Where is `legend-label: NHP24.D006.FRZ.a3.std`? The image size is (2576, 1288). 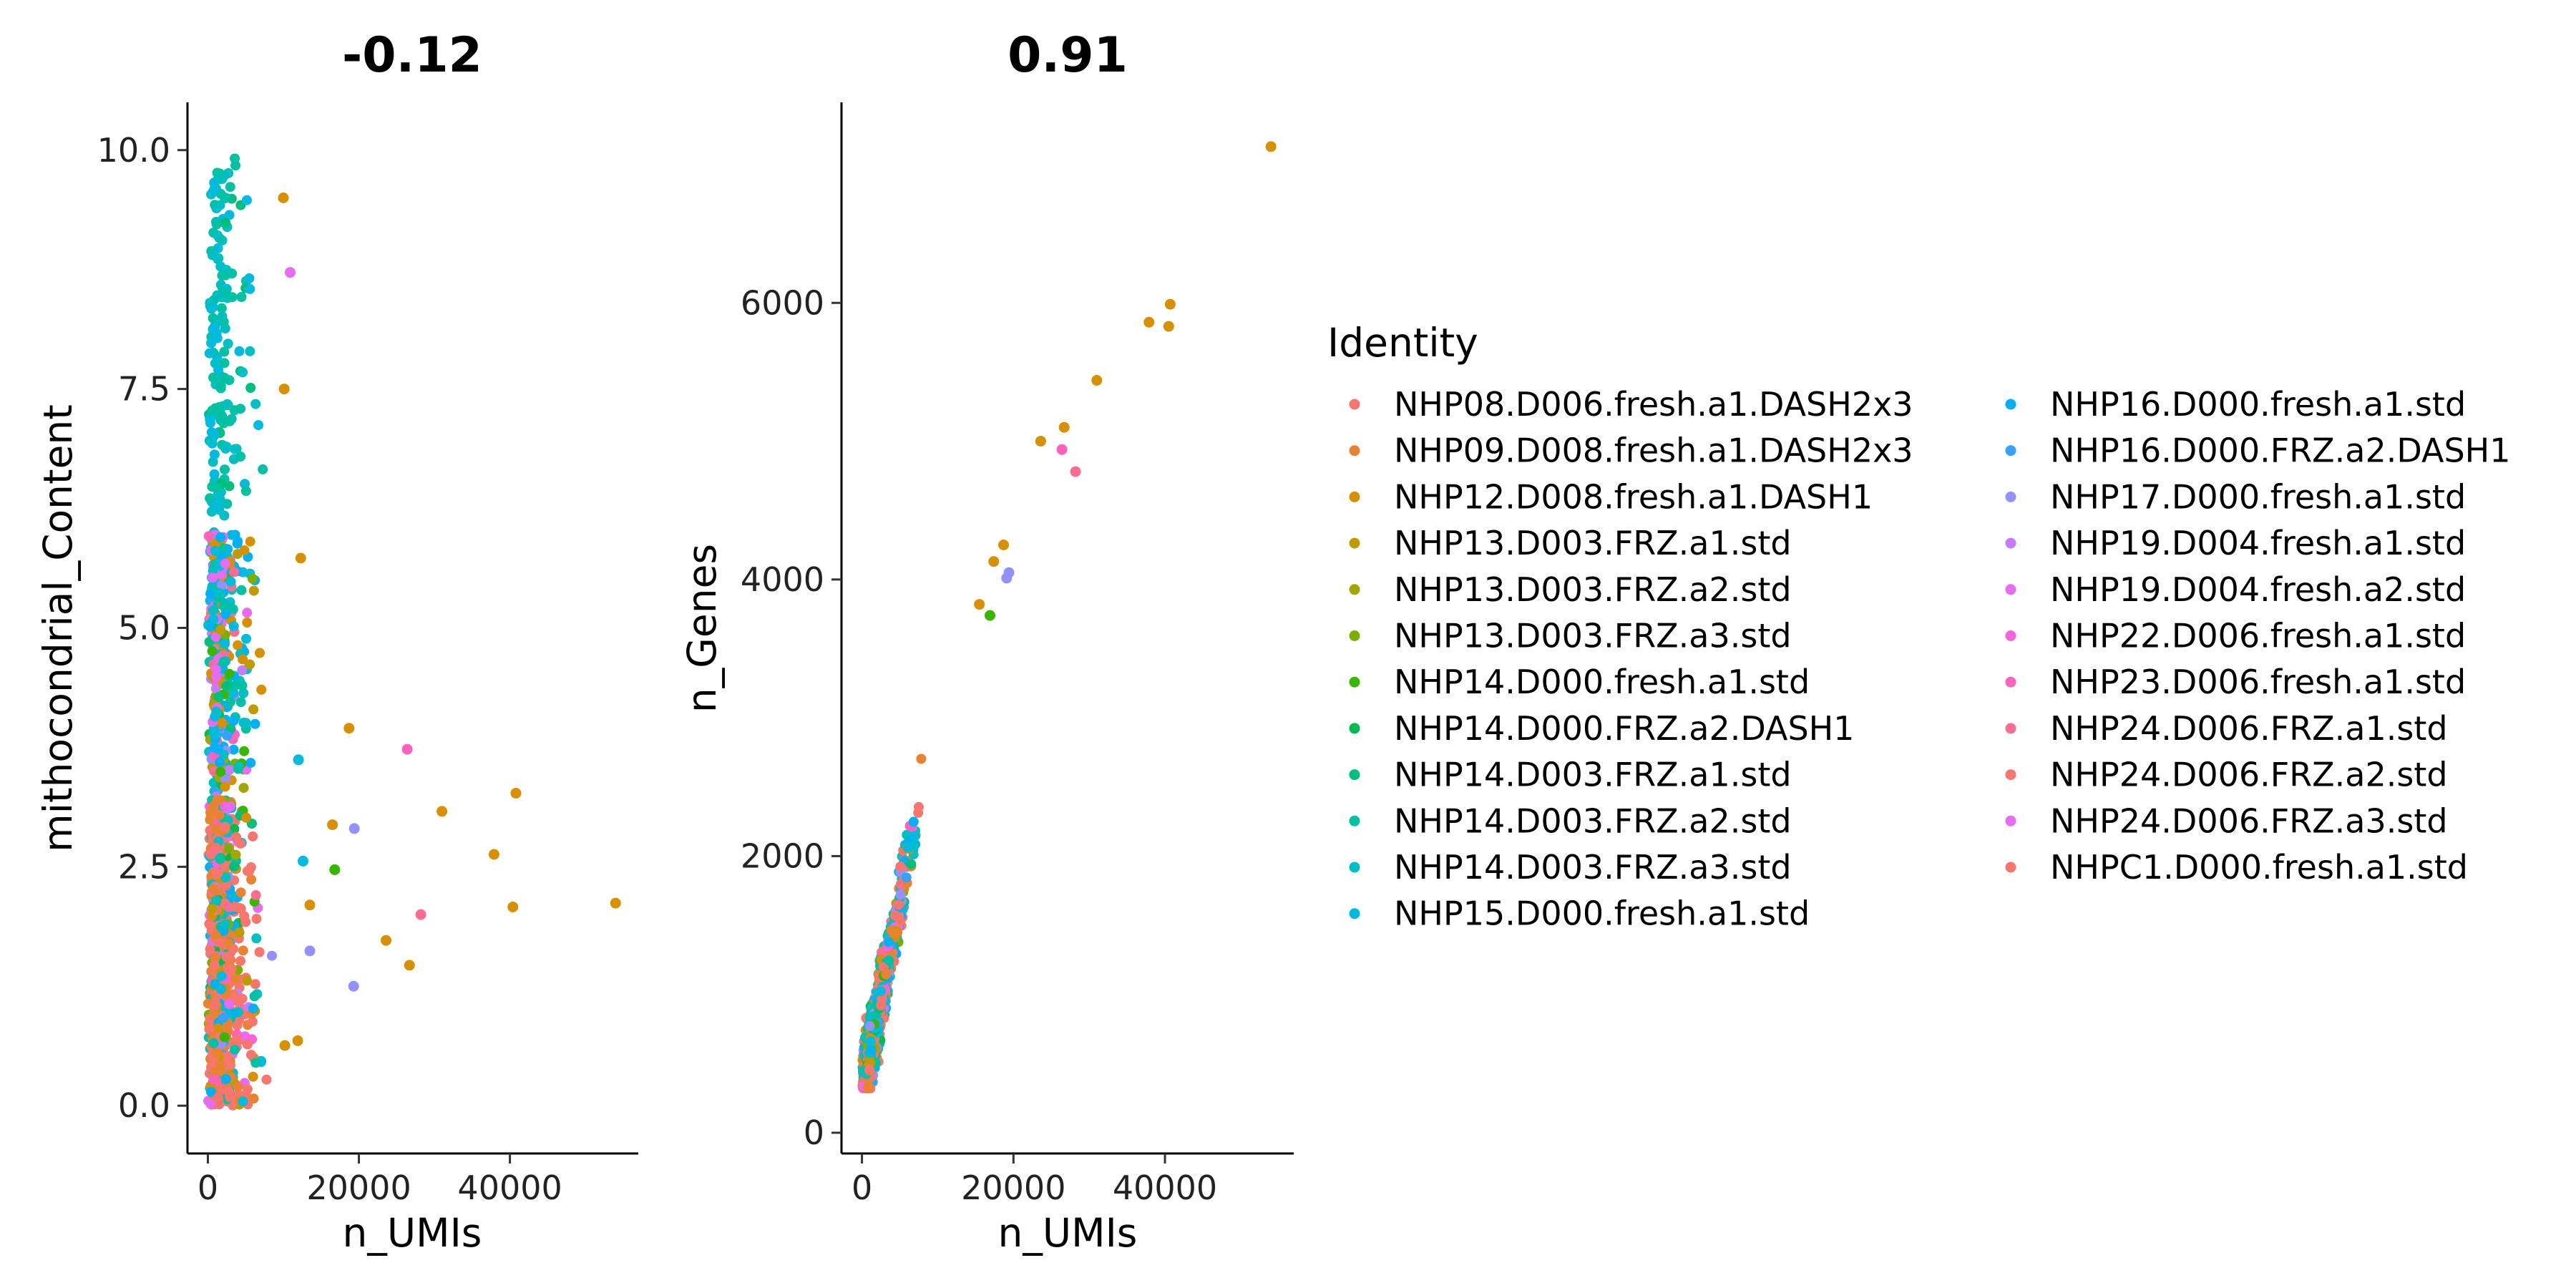 legend-label: NHP24.D006.FRZ.a3.std is located at coordinates (2249, 820).